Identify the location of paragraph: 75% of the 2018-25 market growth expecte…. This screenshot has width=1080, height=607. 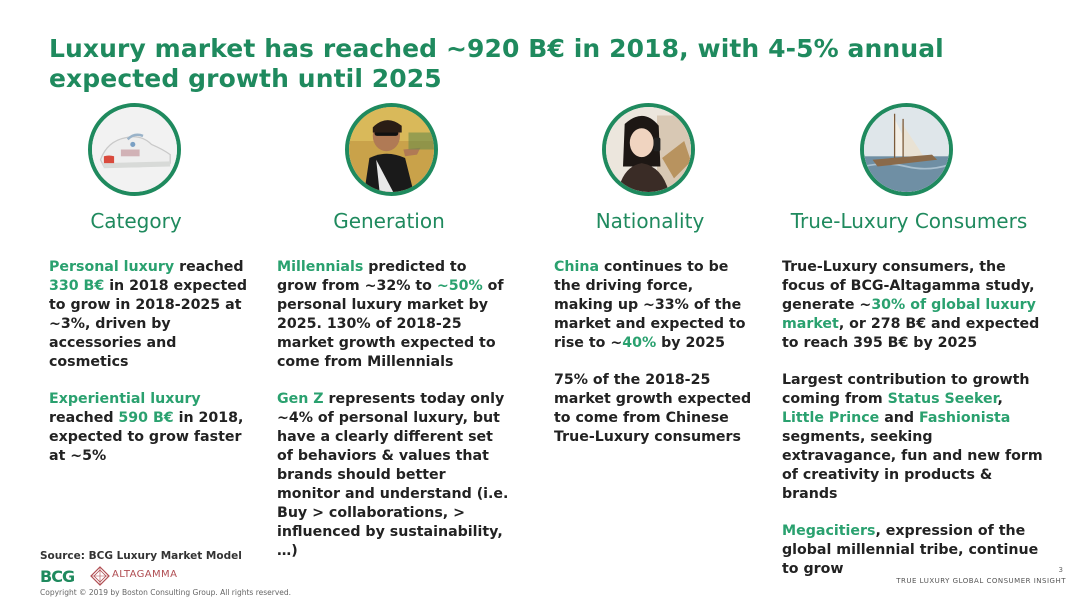
(654, 409).